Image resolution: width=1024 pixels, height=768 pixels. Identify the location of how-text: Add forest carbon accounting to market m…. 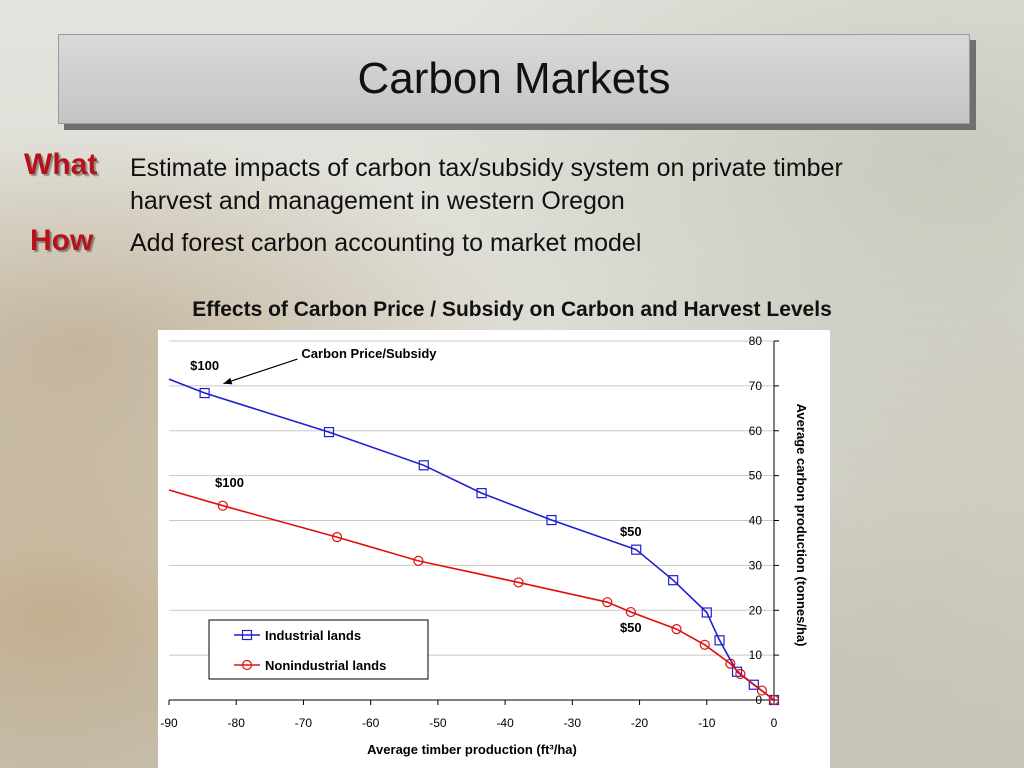
(386, 243).